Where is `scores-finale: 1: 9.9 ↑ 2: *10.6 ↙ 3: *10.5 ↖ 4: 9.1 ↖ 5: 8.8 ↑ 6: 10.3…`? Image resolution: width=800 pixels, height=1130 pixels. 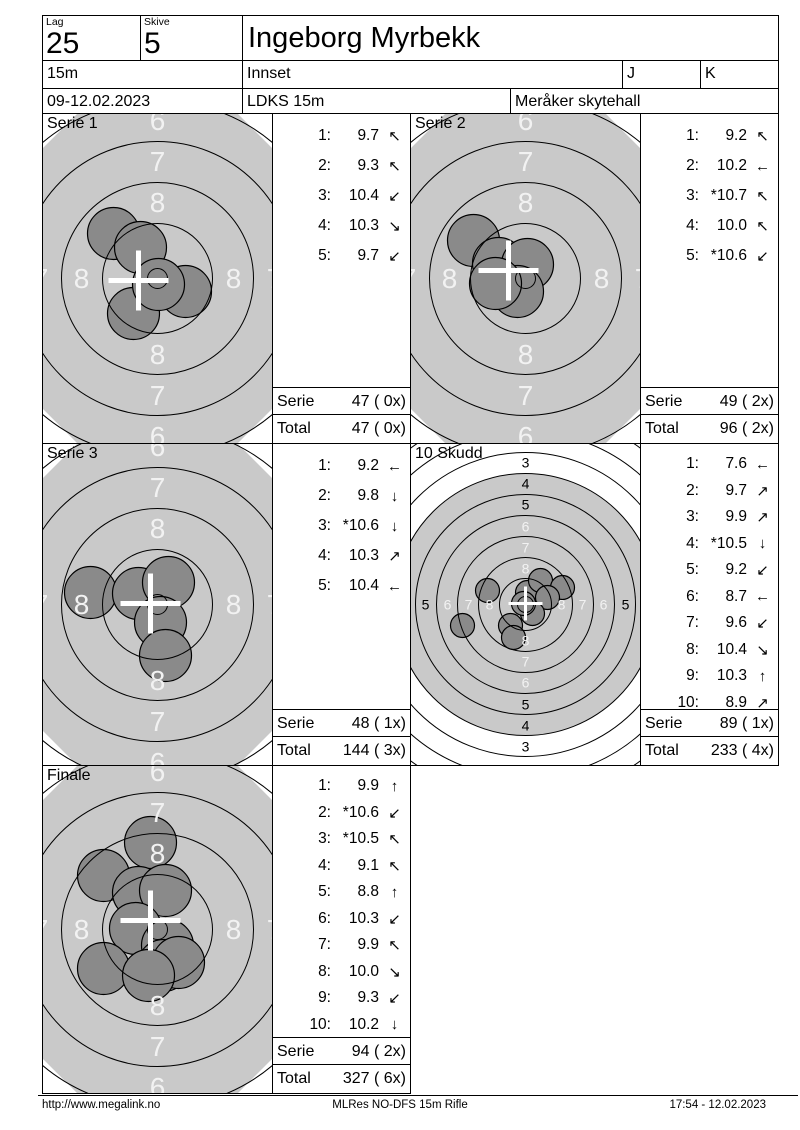 scores-finale: 1: 9.9 ↑ 2: *10.6 ↙ 3: *10.5 ↖ 4: 9.1 ↖ 5: 8.8 ↑ 6: 10.3… is located at coordinates (341, 929).